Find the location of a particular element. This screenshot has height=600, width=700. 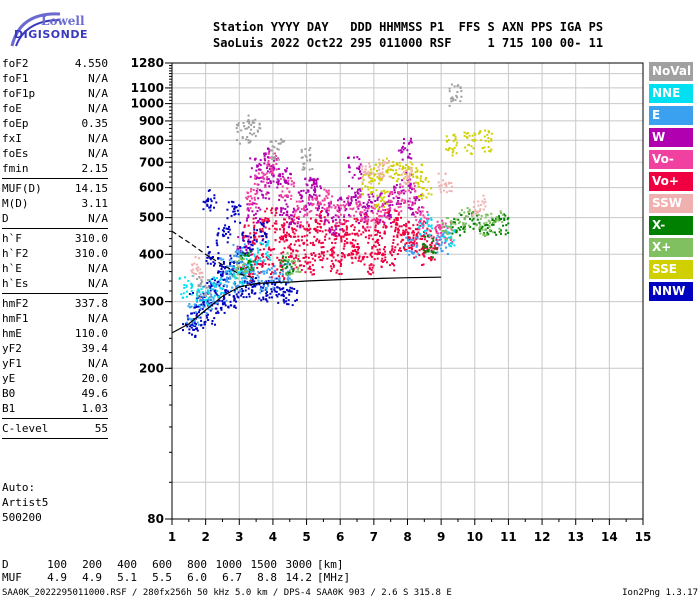

param-name: B1 is located at coordinates (9, 408).